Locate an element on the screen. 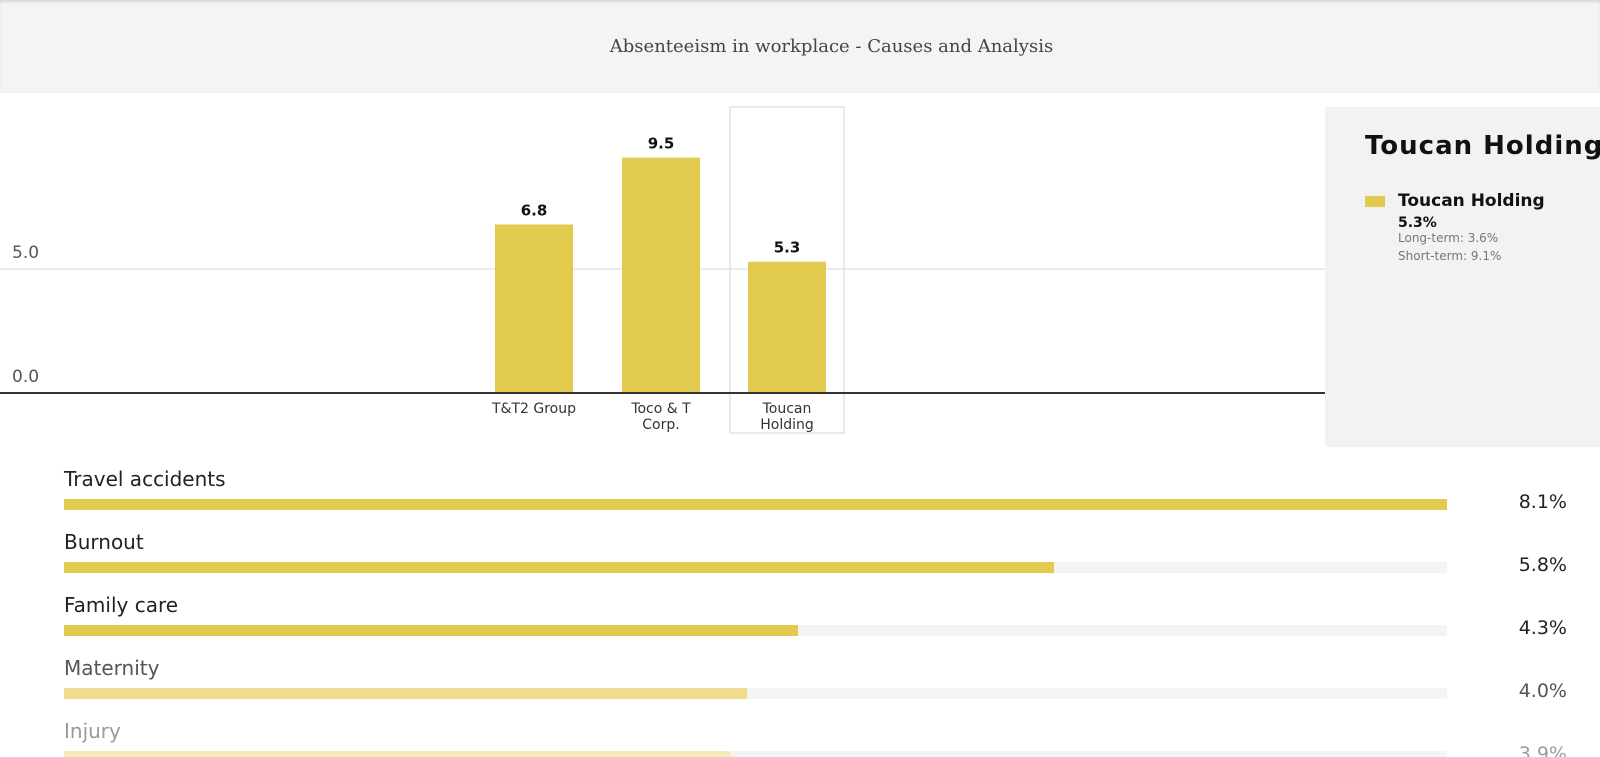 This screenshot has height=757, width=1600. info-panel-title: Toucan Holding is located at coordinates (1482, 146).